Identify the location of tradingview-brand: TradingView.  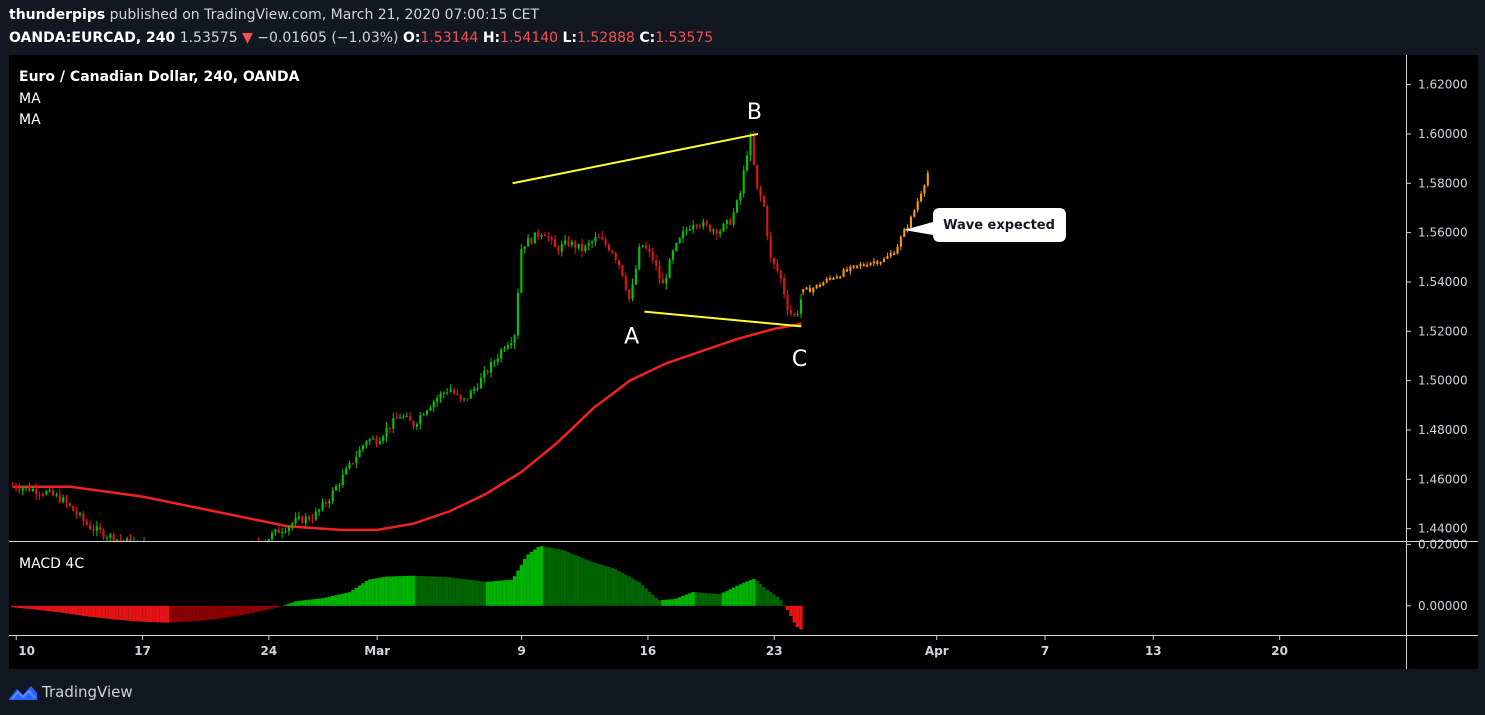
(87, 692).